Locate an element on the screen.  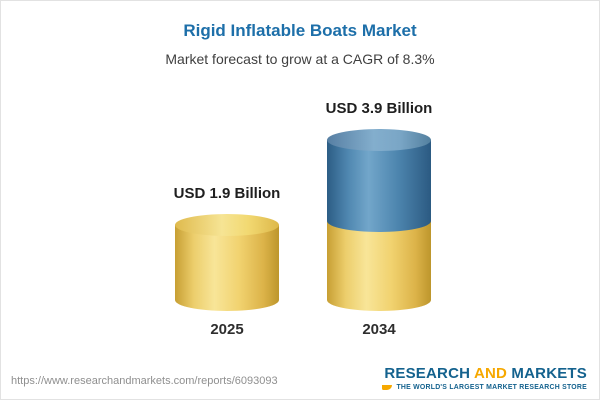
page-title: Rigid Inflatable Boats Market is located at coordinates (300, 30).